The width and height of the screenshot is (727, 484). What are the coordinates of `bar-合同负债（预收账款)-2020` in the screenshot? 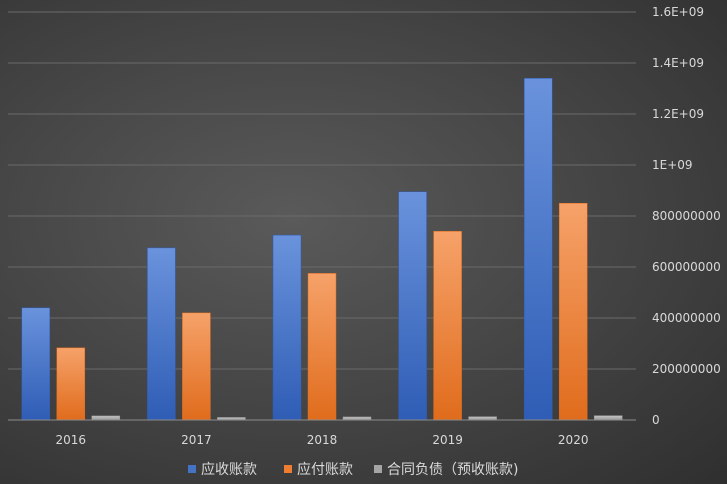 It's located at (608, 418).